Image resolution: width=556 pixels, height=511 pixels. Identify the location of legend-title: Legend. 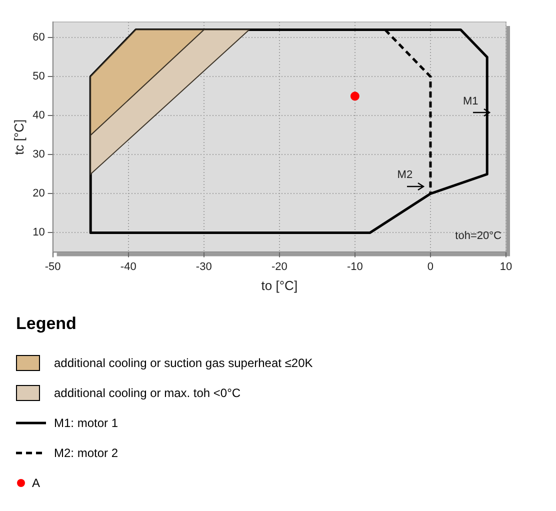
(47, 324).